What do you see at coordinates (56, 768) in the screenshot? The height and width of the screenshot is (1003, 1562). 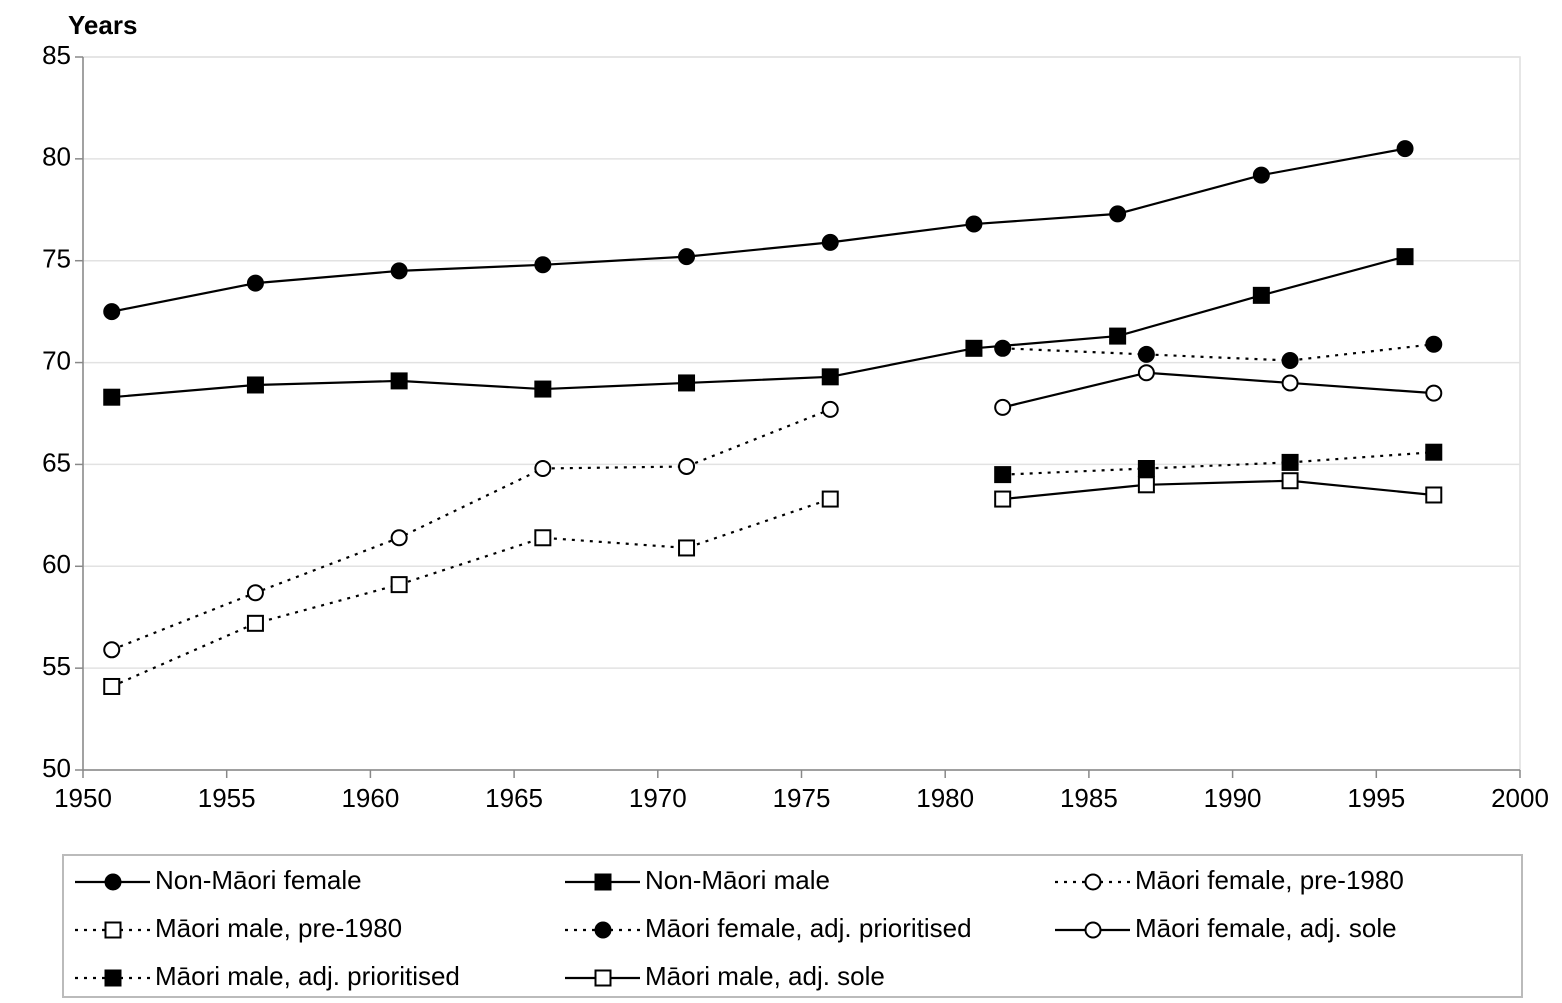 I see `y-tick-label: 50` at bounding box center [56, 768].